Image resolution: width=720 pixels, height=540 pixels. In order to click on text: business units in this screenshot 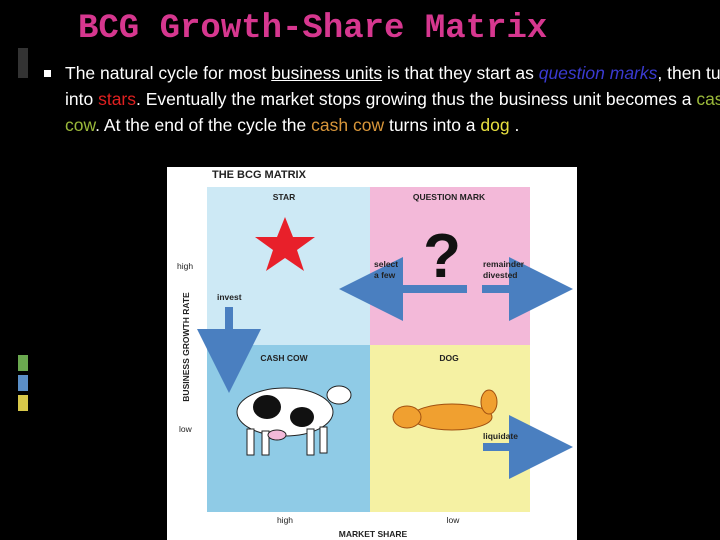, I will do `click(327, 73)`.